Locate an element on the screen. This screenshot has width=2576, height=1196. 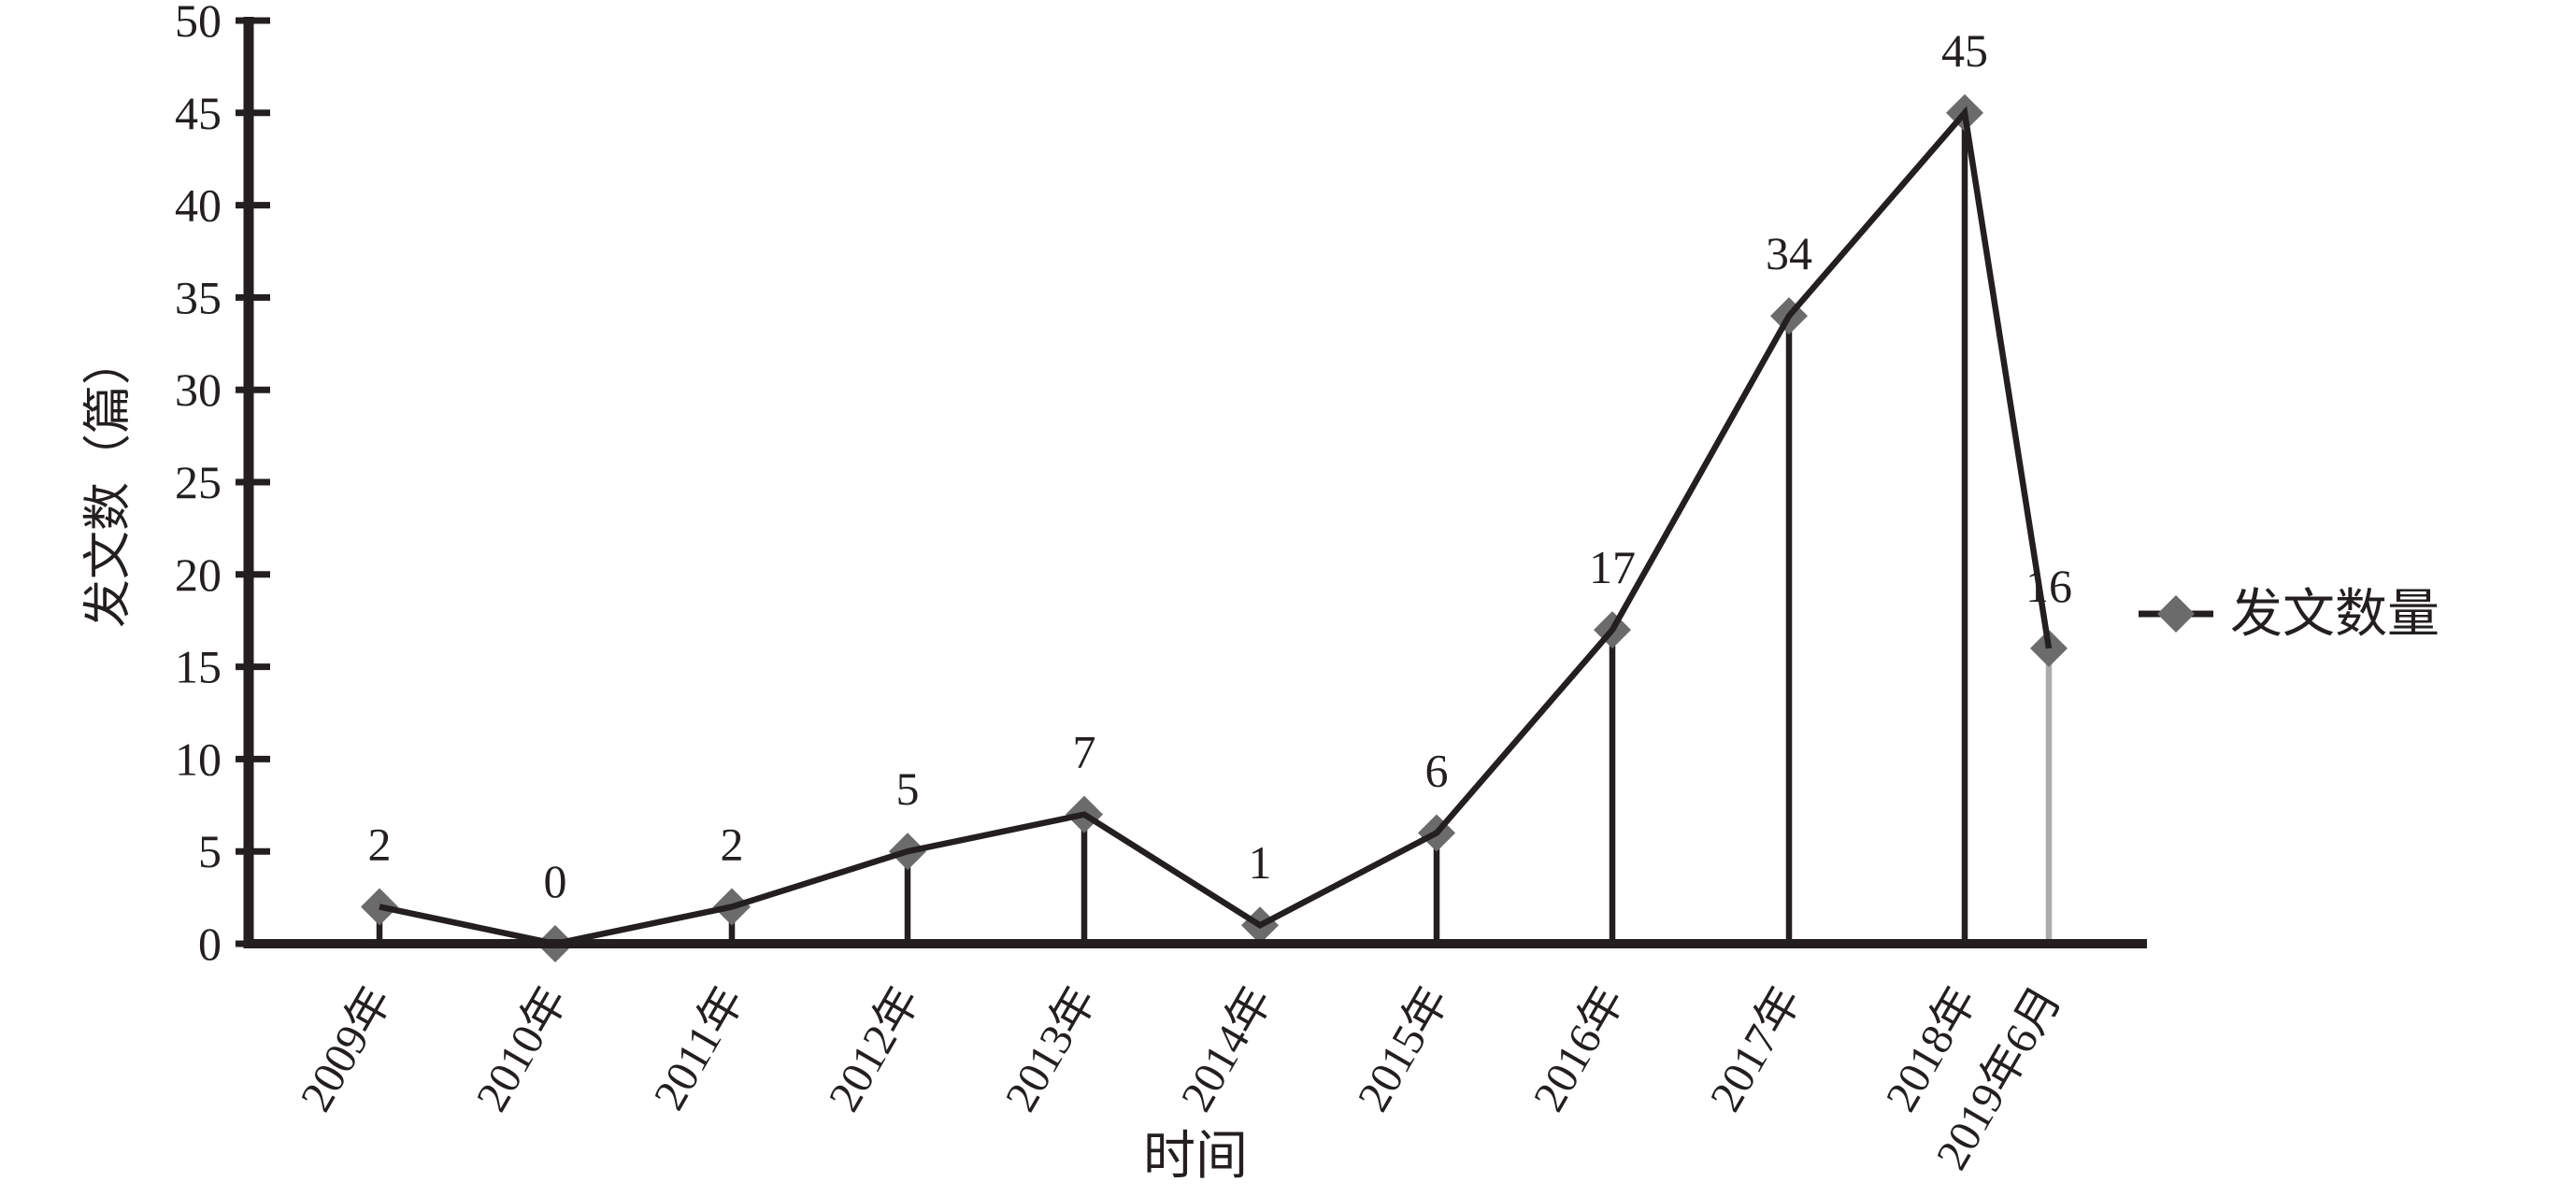
legend: 发文数量 is located at coordinates (2289, 615).